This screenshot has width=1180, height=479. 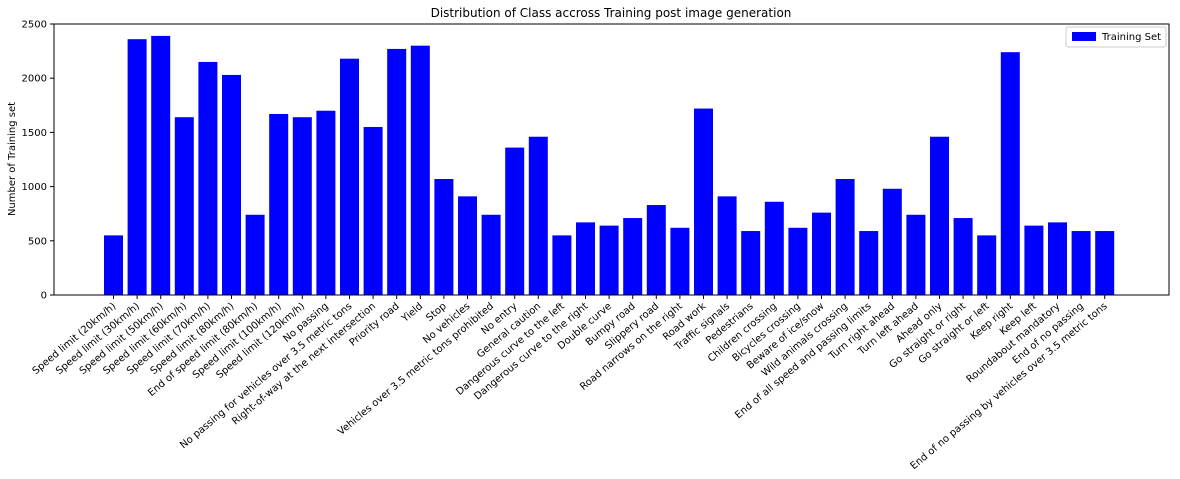 What do you see at coordinates (34, 79) in the screenshot?
I see `y-tick-label: 2000` at bounding box center [34, 79].